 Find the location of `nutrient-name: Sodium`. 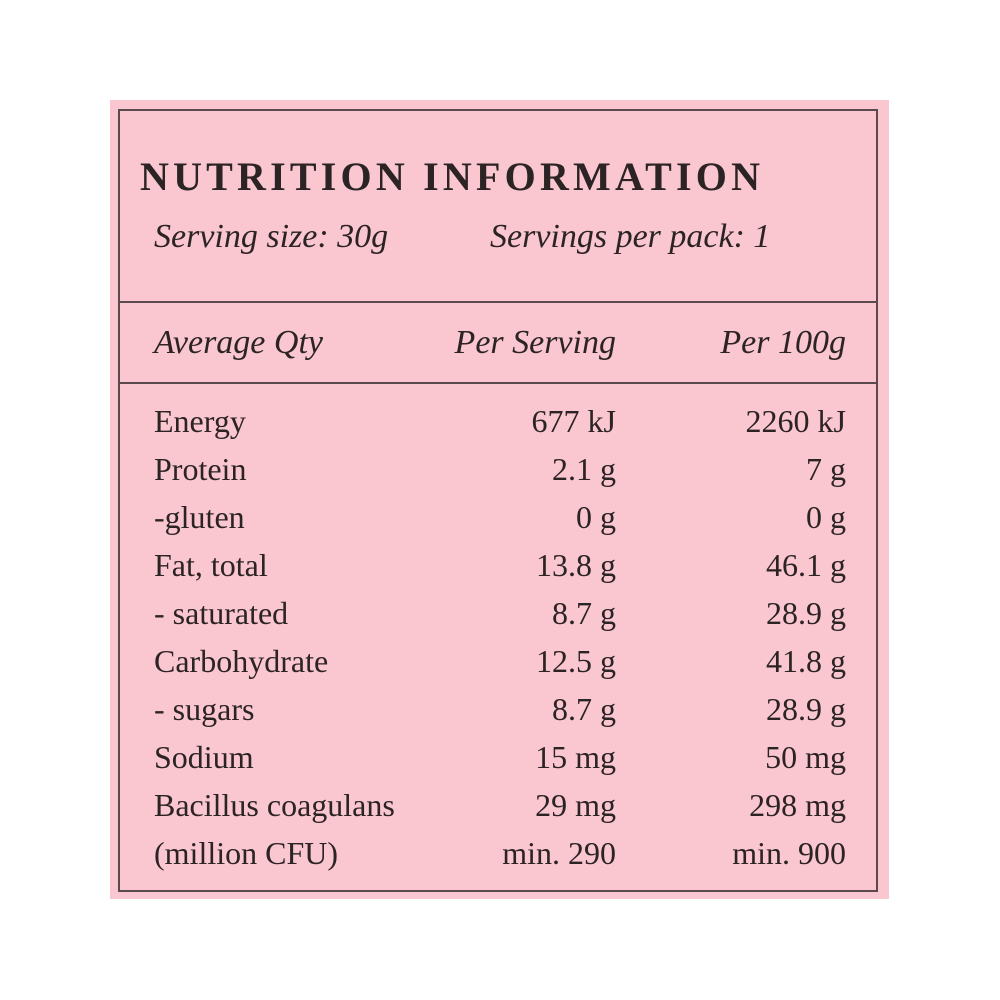

nutrient-name: Sodium is located at coordinates (204, 757).